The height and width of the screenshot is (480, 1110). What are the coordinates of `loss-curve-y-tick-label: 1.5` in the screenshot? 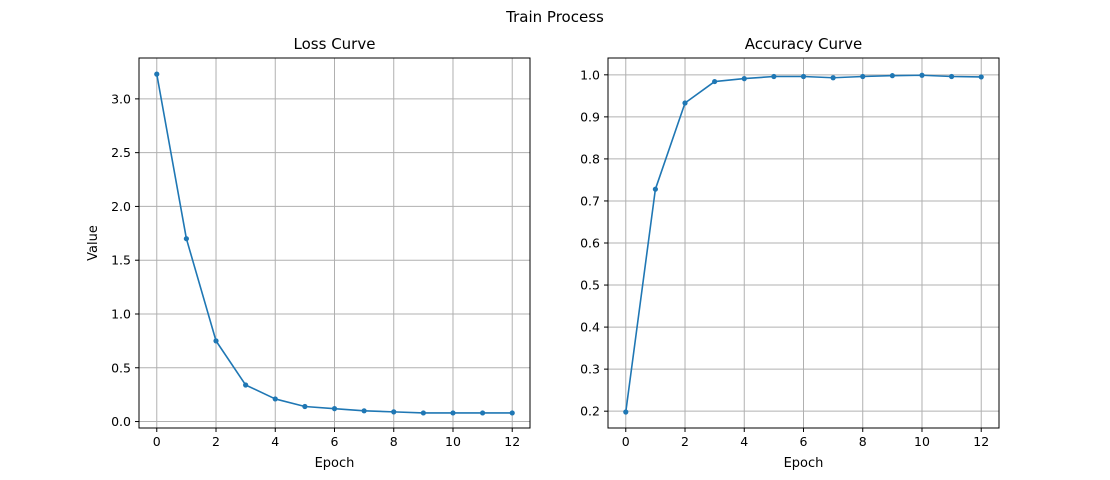 It's located at (121, 260).